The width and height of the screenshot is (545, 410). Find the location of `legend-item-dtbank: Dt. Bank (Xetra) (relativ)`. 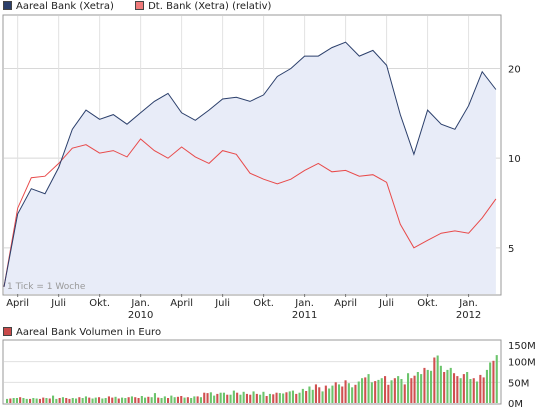

legend-item-dtbank: Dt. Bank (Xetra) (relativ) is located at coordinates (203, 7).